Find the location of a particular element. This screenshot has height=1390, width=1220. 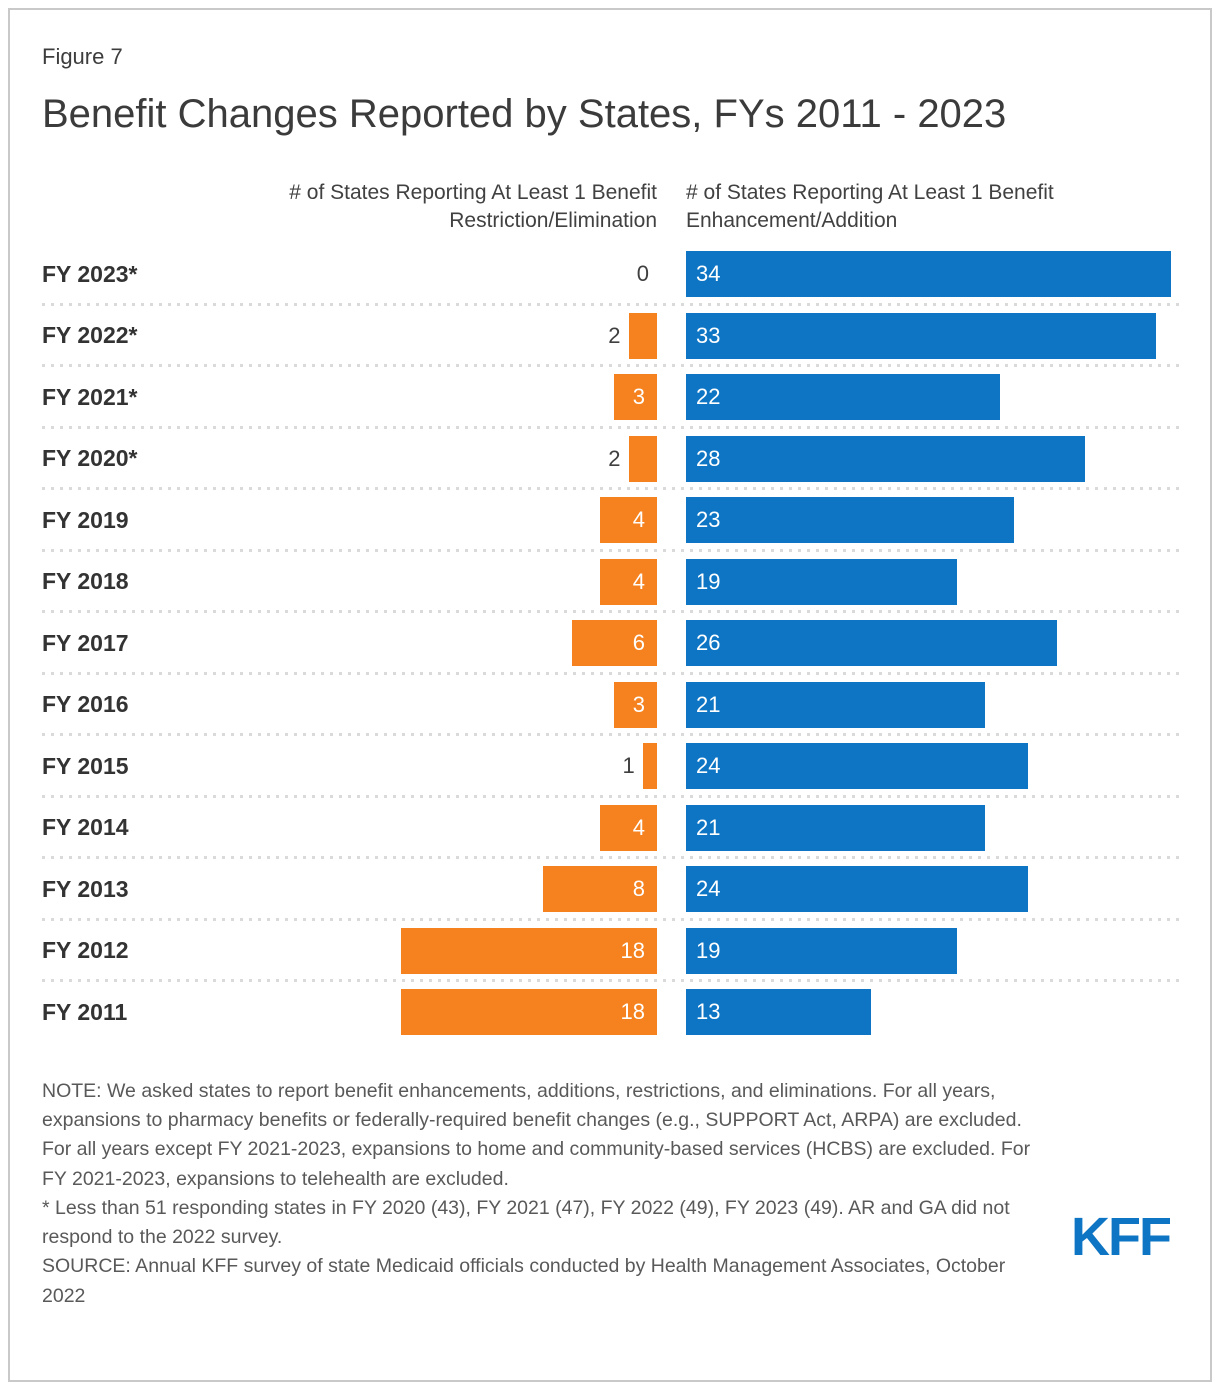

chart-row: FY 2015 1 24 is located at coordinates (611, 766).